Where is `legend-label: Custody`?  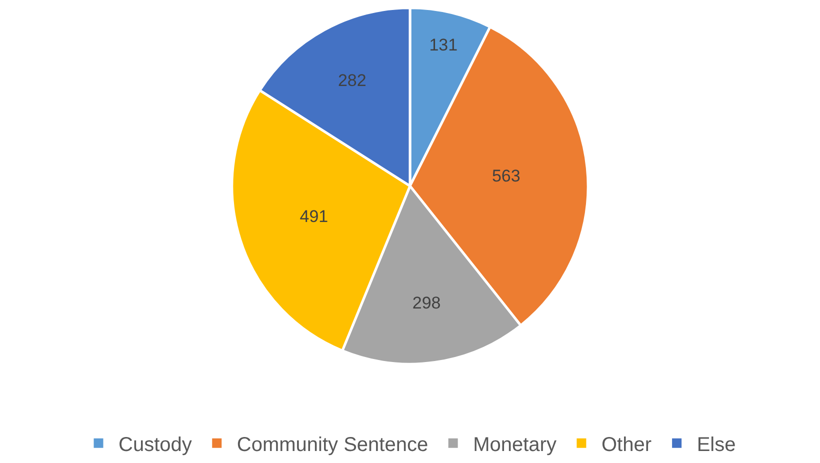
legend-label: Custody is located at coordinates (155, 445).